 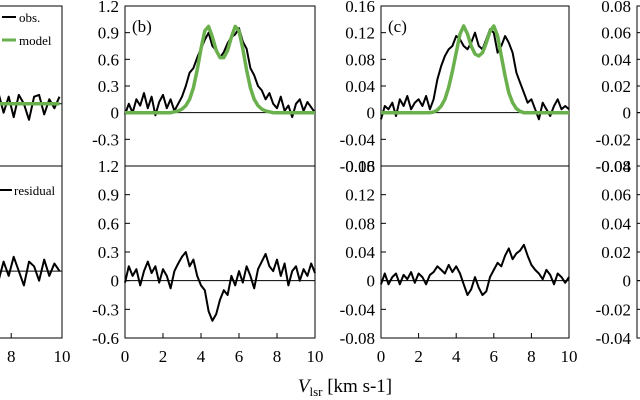 I want to click on panel-c-xtick-label: 6, so click(x=494, y=356).